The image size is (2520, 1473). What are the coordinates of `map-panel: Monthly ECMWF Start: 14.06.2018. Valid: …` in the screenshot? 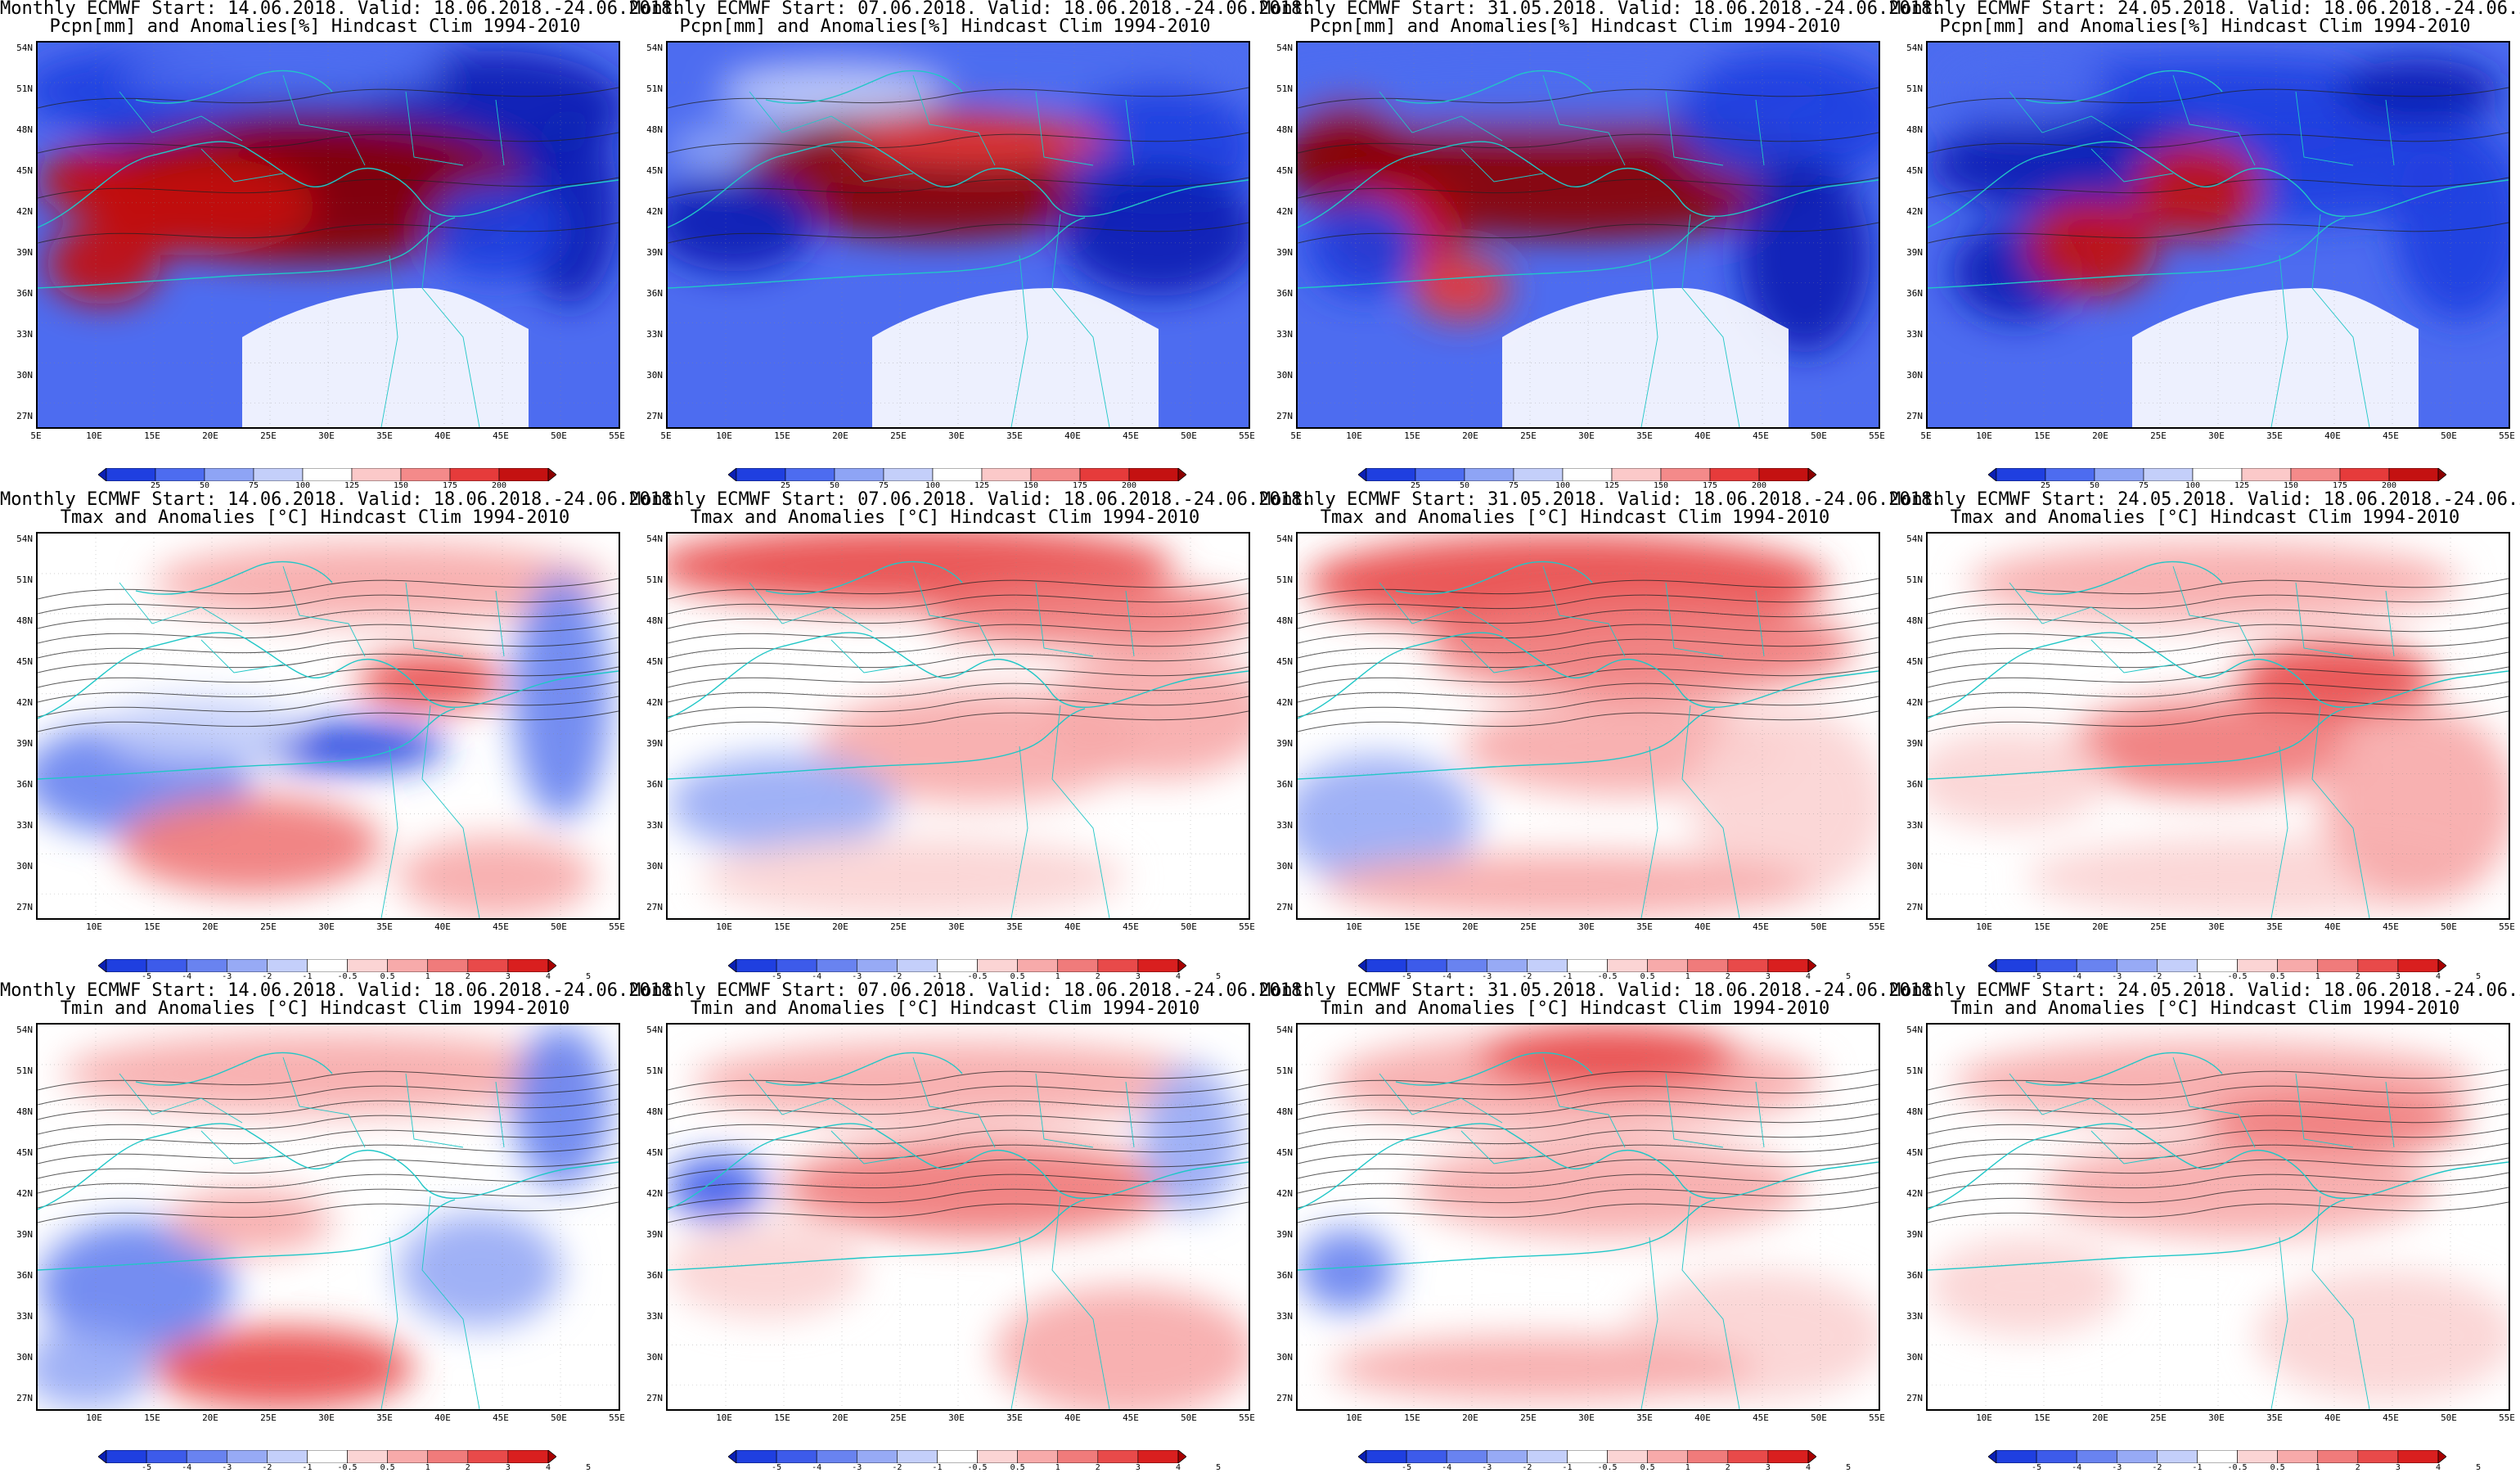 It's located at (342, 736).